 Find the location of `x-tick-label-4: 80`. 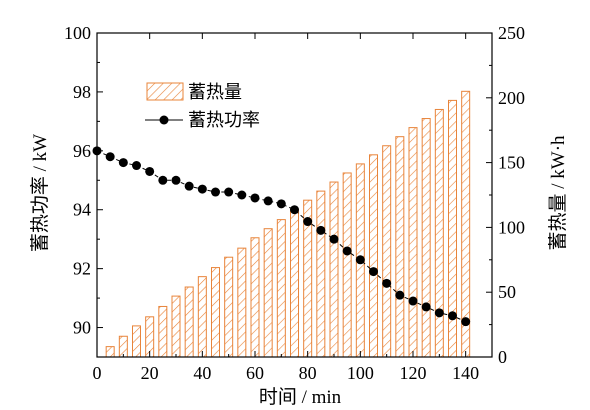

x-tick-label-4: 80 is located at coordinates (308, 373).